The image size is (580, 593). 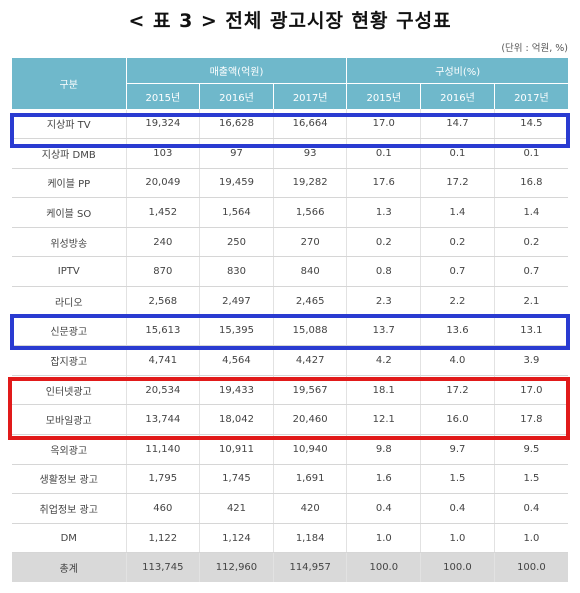 What do you see at coordinates (383, 183) in the screenshot?
I see `share-cell: 17.6` at bounding box center [383, 183].